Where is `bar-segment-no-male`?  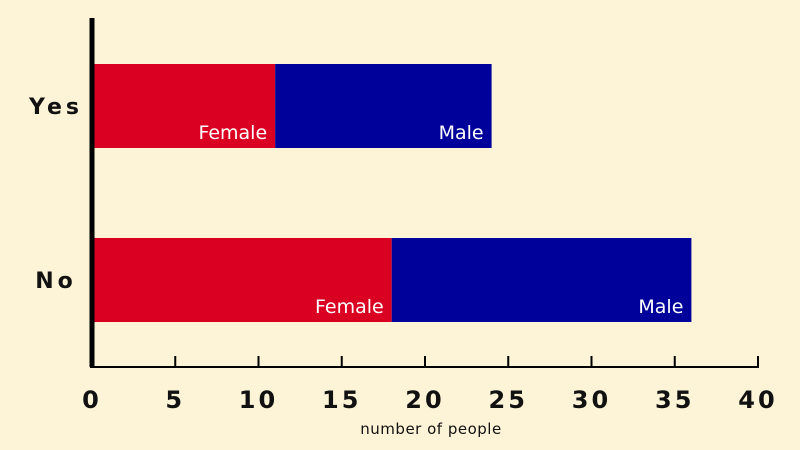
bar-segment-no-male is located at coordinates (541, 280).